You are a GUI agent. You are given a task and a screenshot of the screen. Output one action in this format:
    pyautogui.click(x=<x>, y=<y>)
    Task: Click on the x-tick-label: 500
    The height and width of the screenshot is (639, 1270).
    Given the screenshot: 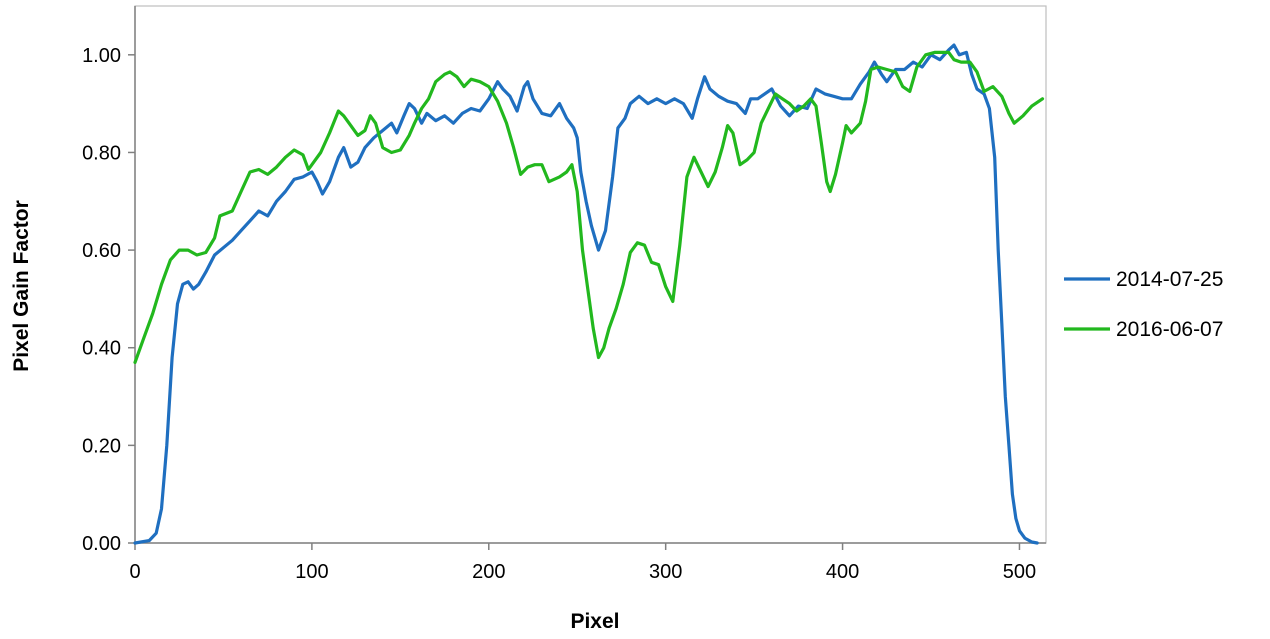 What is the action you would take?
    pyautogui.click(x=1019, y=572)
    